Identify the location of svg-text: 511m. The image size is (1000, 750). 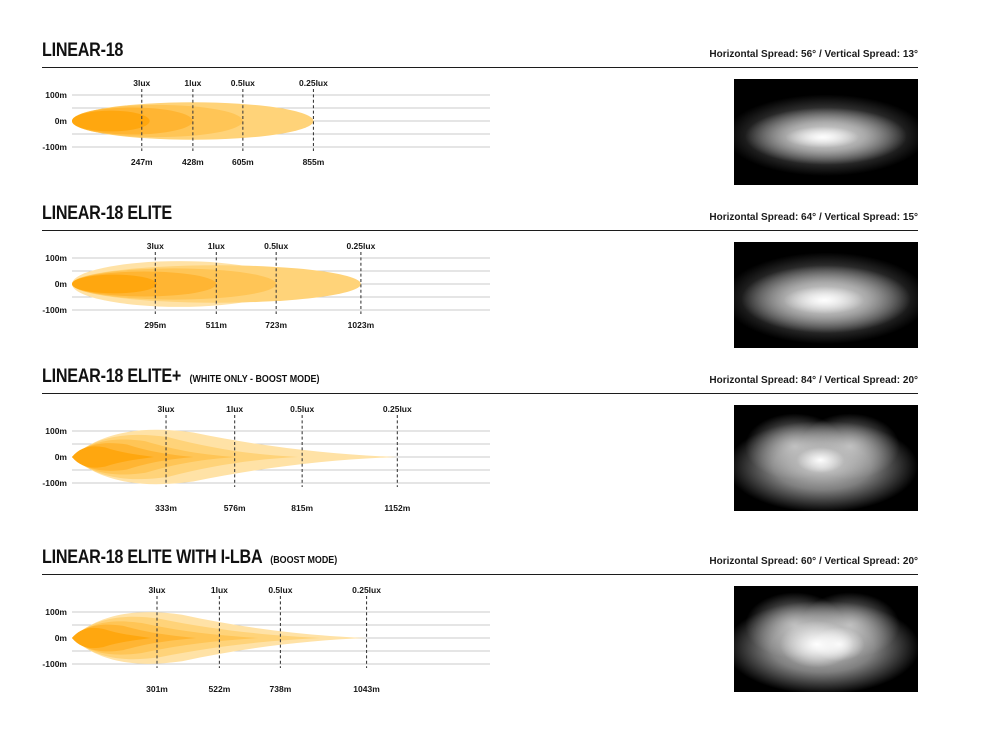
(217, 325).